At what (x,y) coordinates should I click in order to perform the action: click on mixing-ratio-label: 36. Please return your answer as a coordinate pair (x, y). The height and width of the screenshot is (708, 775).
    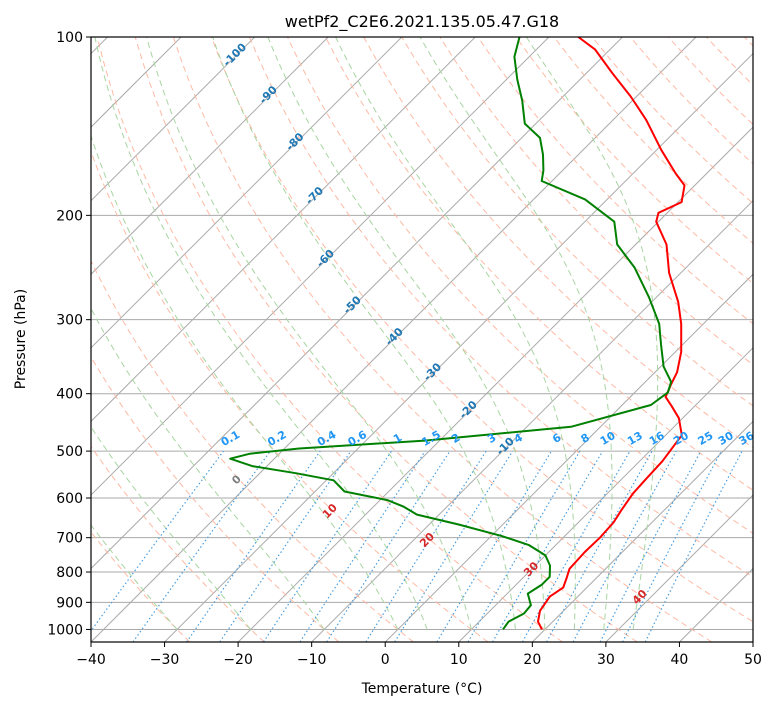
    Looking at the image, I should click on (747, 438).